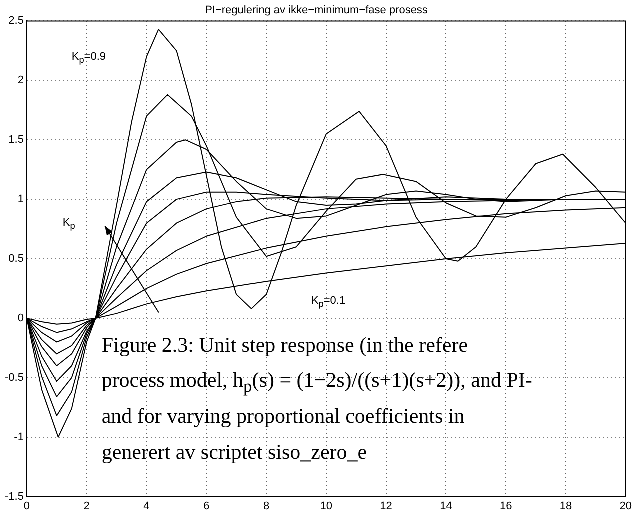 Image resolution: width=635 pixels, height=516 pixels. What do you see at coordinates (566, 506) in the screenshot?
I see `x-tick-label: 18` at bounding box center [566, 506].